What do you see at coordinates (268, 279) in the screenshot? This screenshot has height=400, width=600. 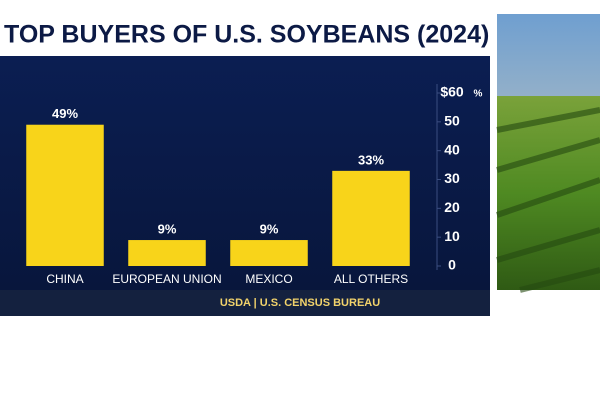 I see `x-tick-label: MEXICO` at bounding box center [268, 279].